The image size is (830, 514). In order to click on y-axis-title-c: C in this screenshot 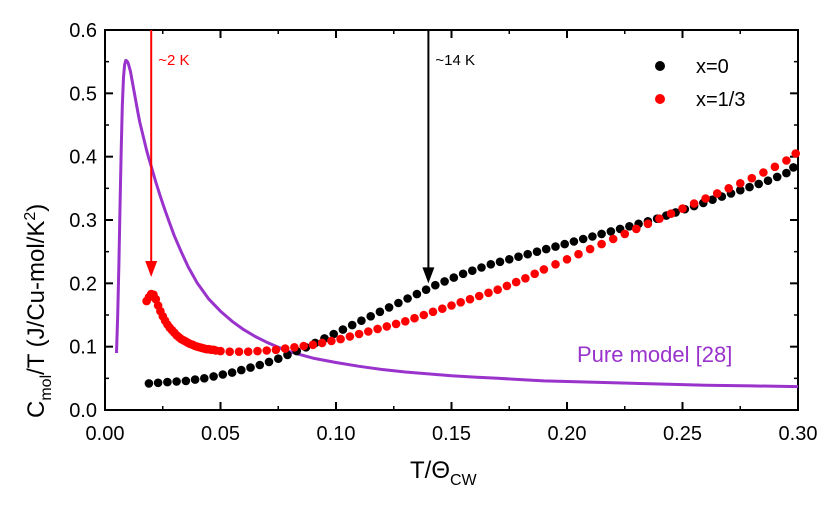, I will do `click(36, 409)`.